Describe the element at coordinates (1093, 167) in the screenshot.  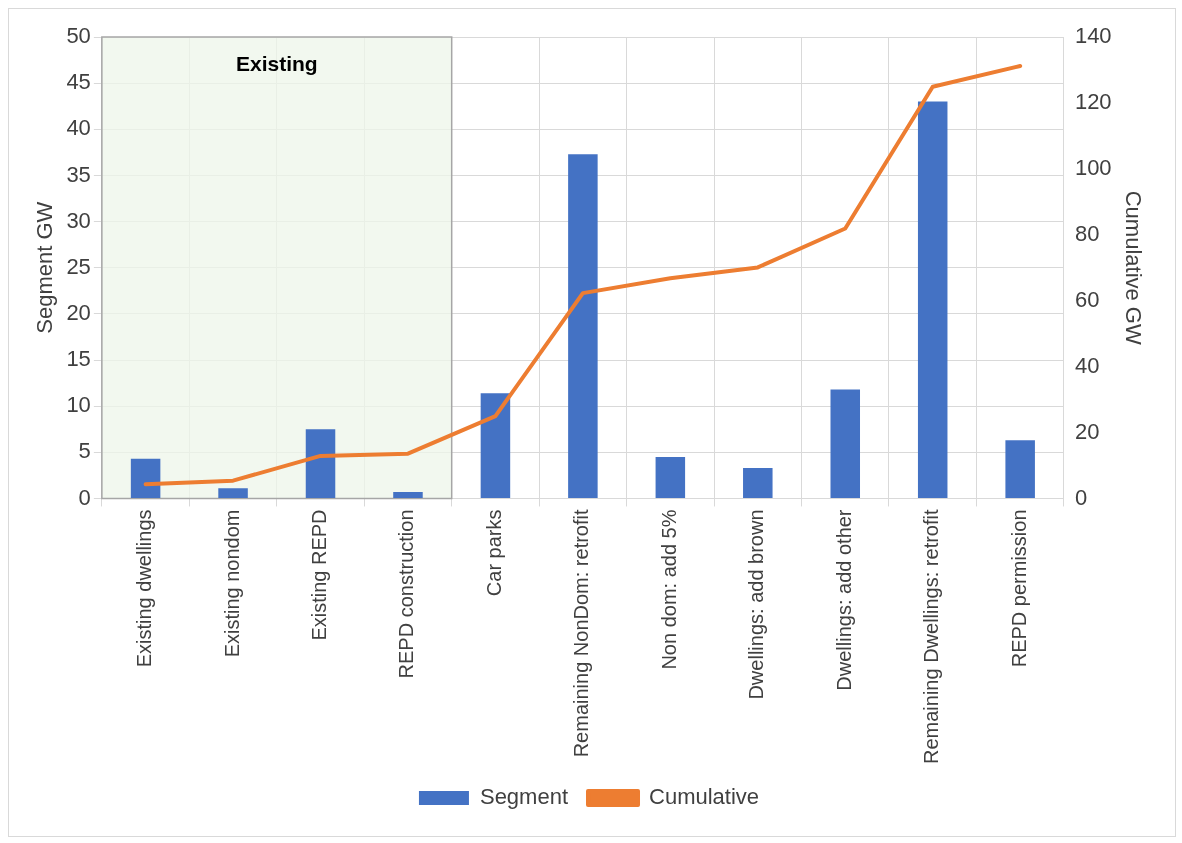
I see `y2-tick-label: 100` at that location.